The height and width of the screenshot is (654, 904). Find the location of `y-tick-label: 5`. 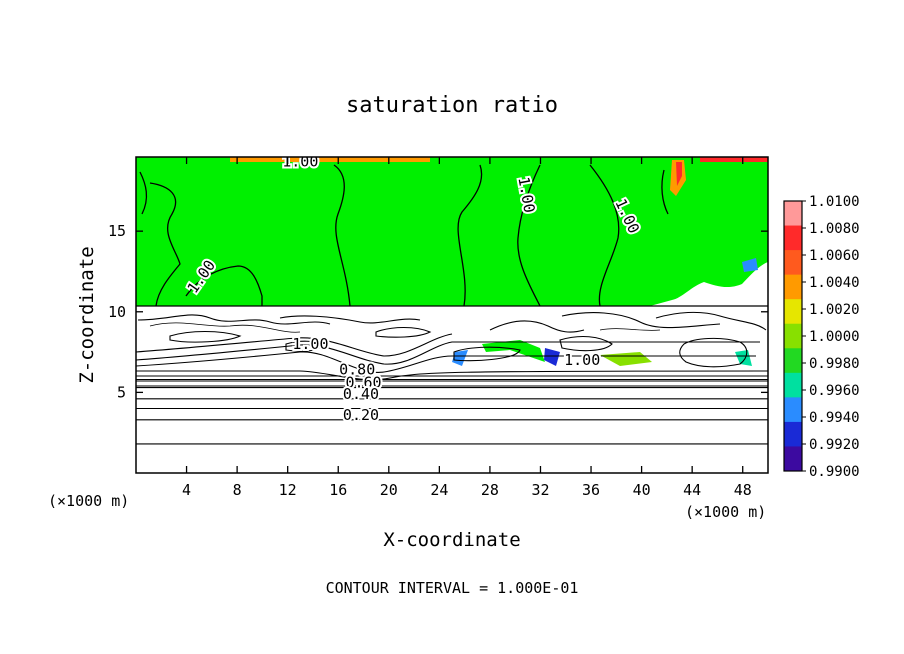

y-tick-label: 5 is located at coordinates (121, 392).